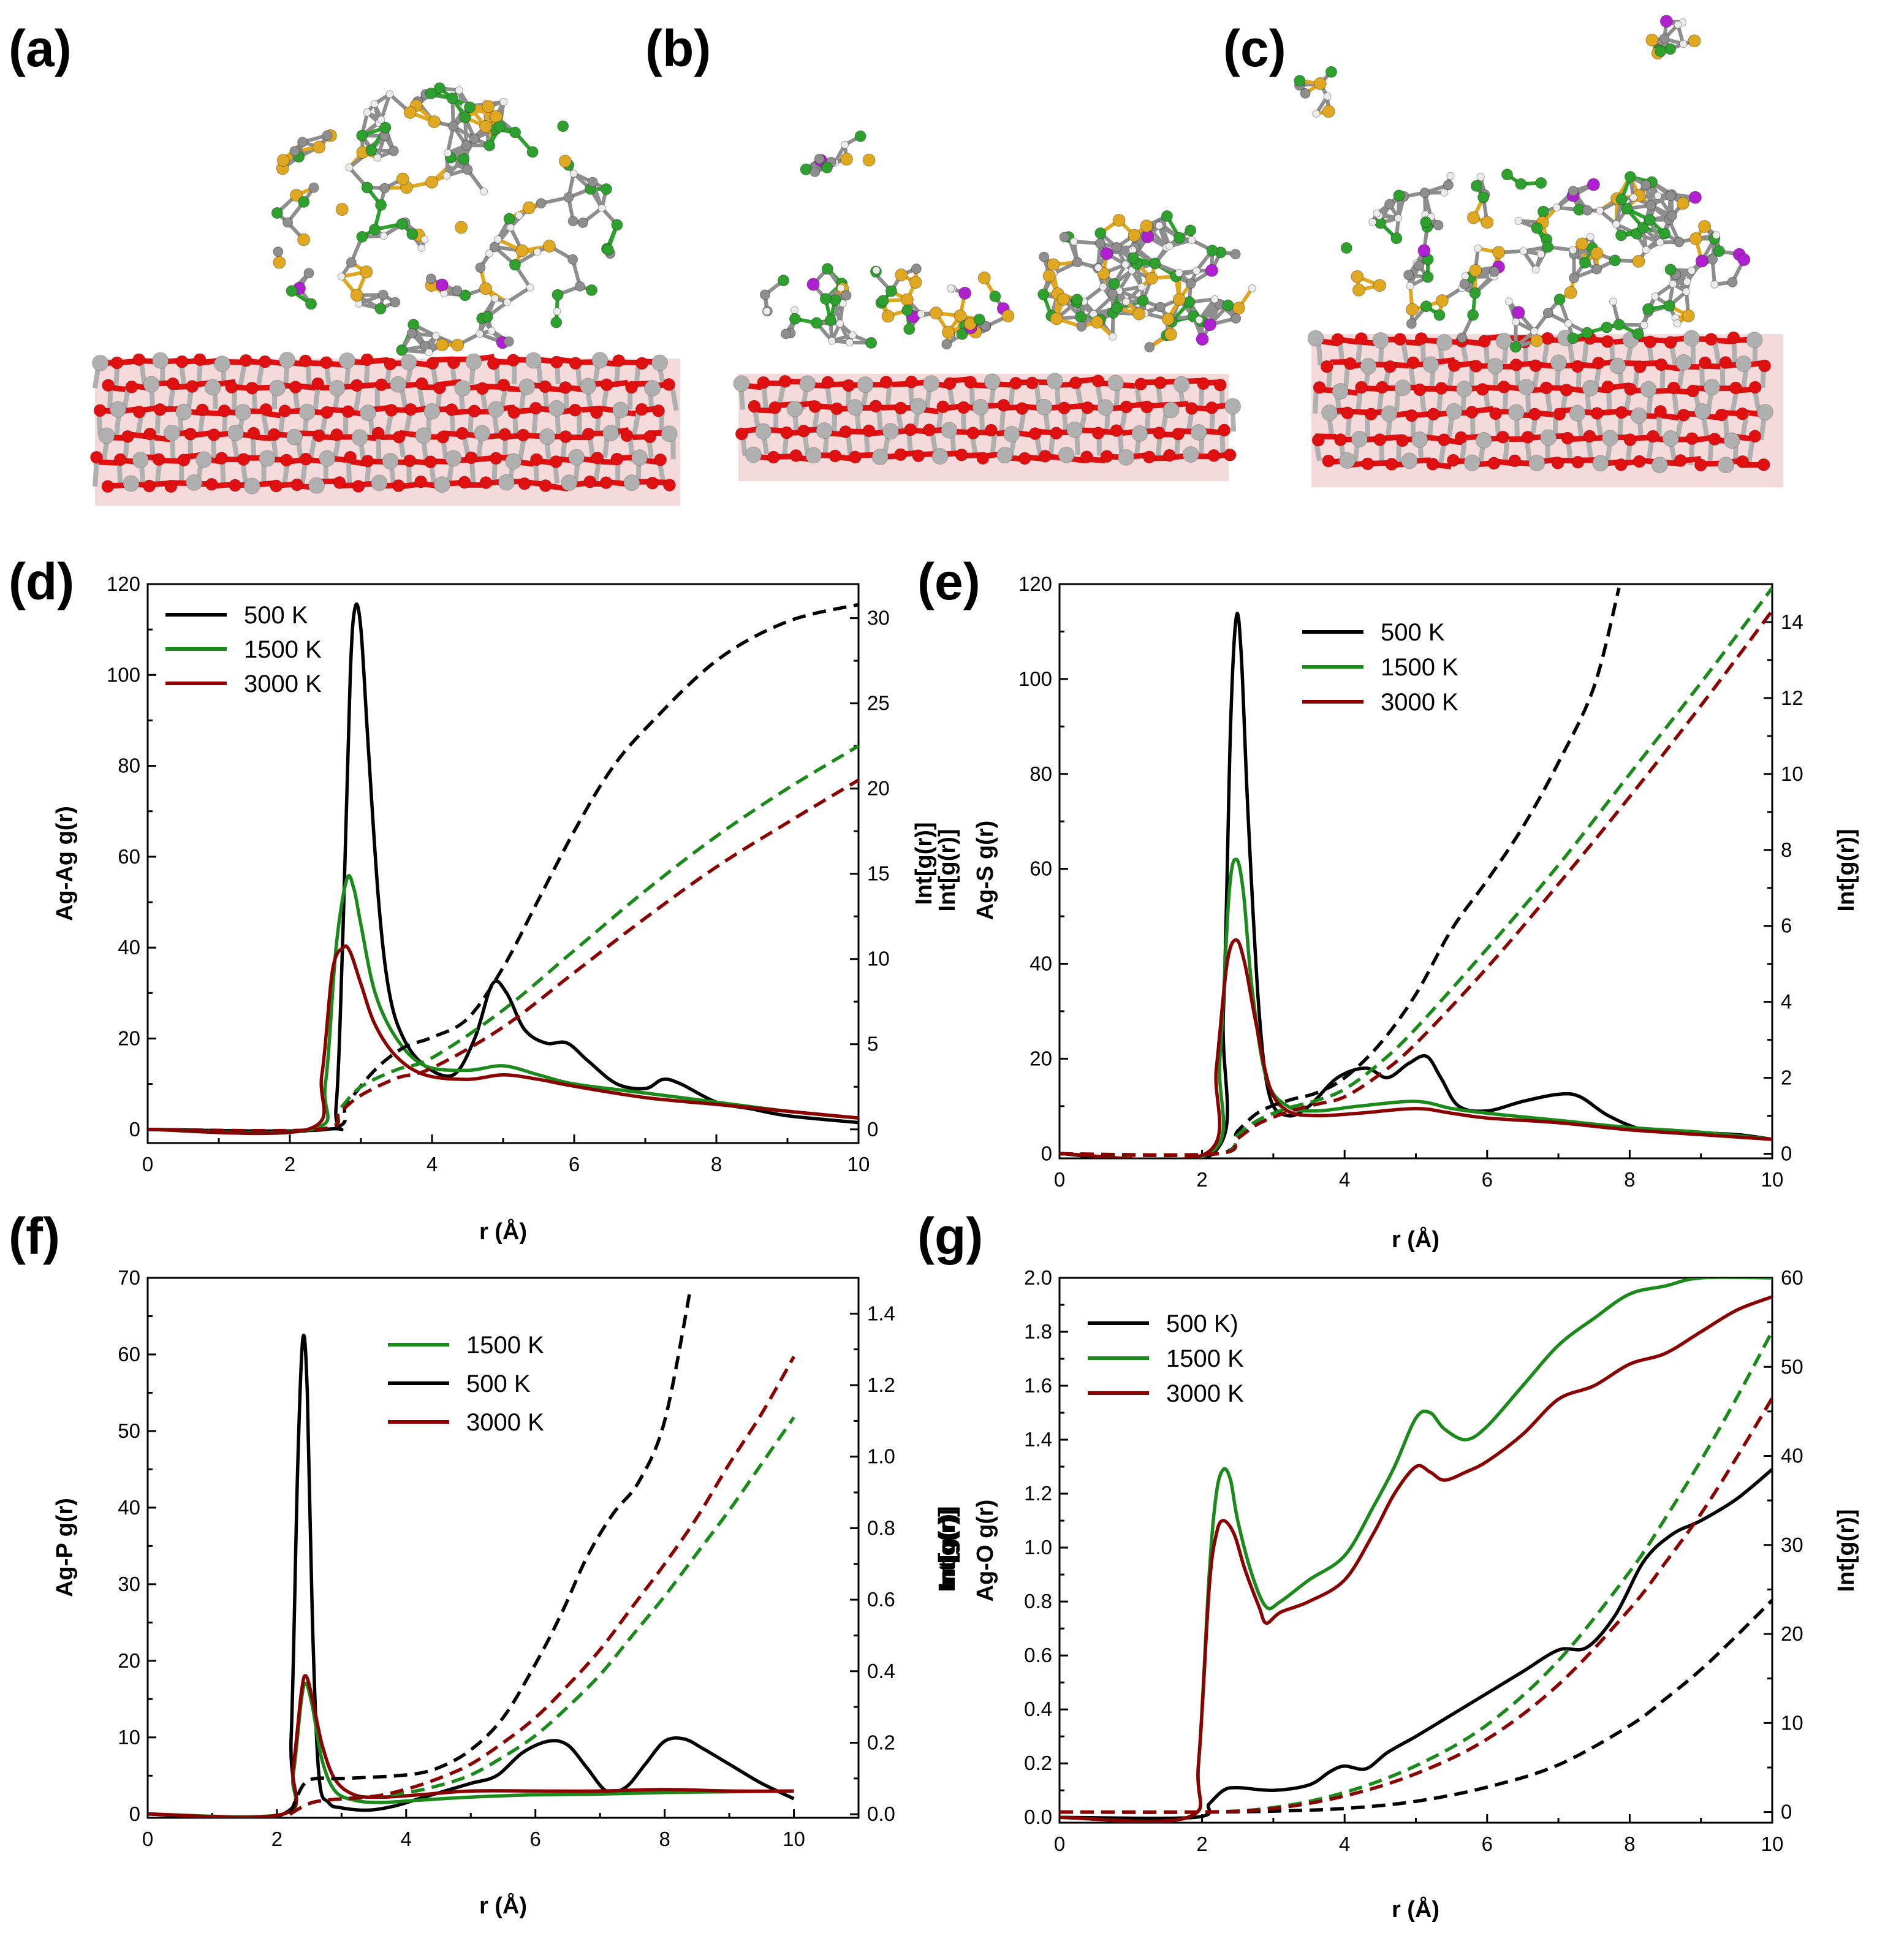  Describe the element at coordinates (916, 282) in the screenshot. I see `cluster-b2-sulfur-atom` at that location.